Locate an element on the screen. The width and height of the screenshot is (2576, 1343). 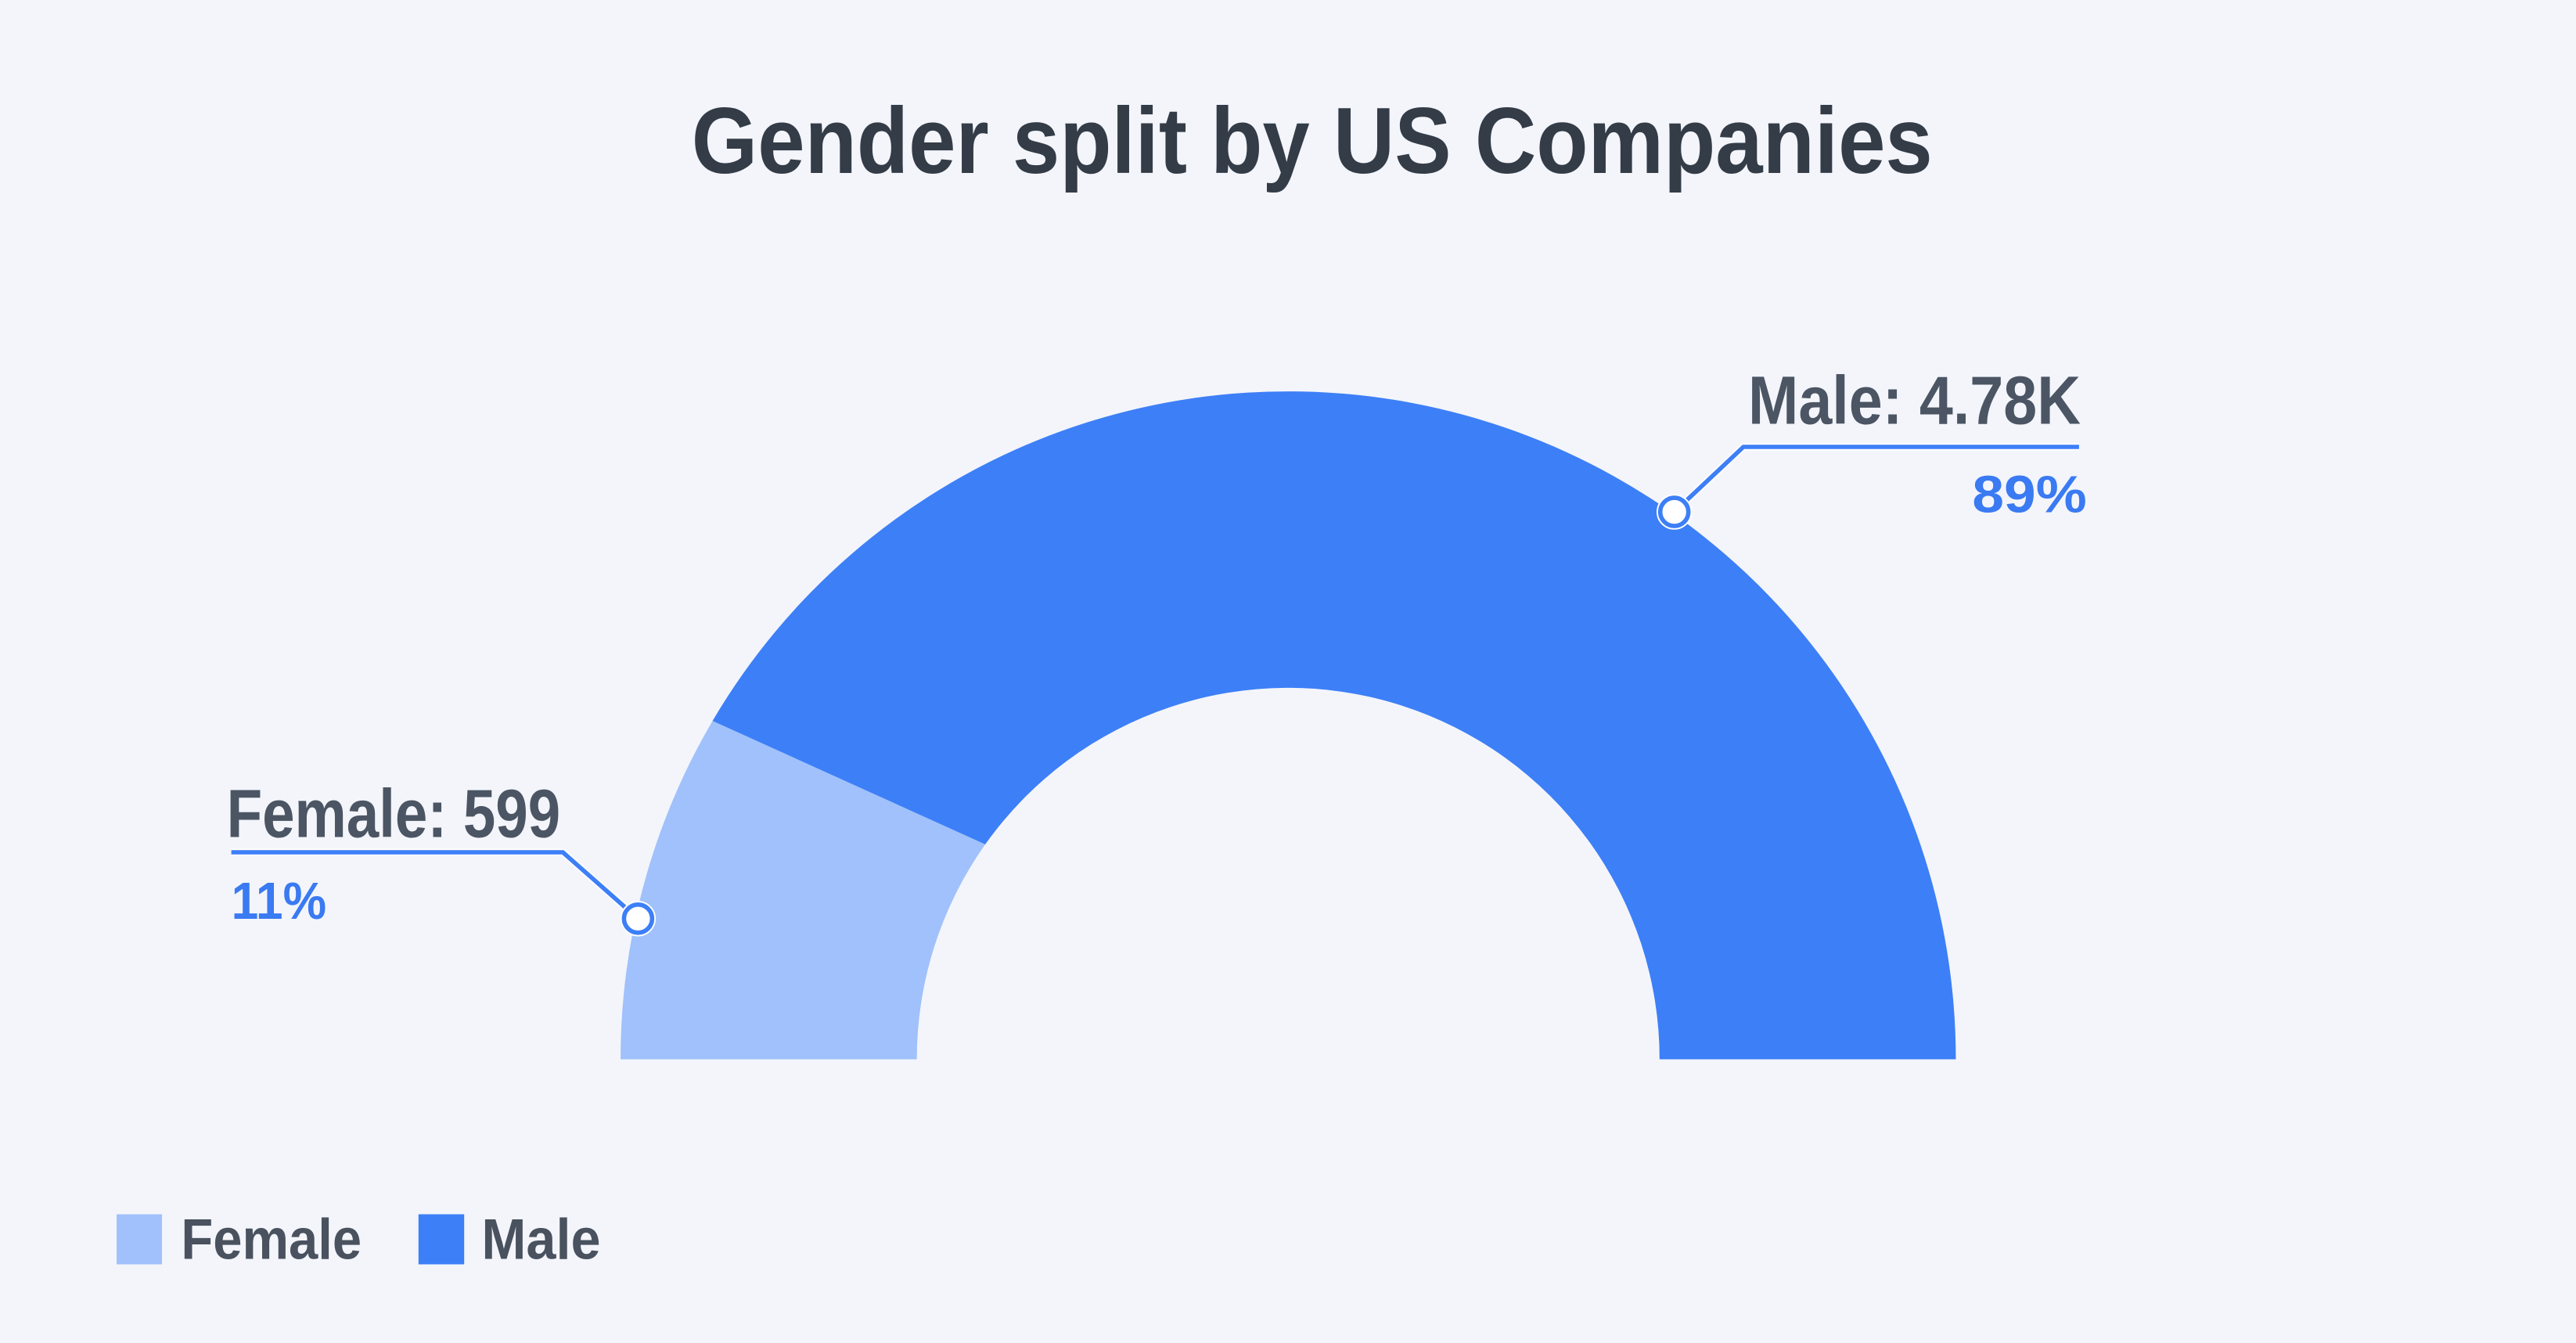
svg-text: 11% is located at coordinates (279, 902).